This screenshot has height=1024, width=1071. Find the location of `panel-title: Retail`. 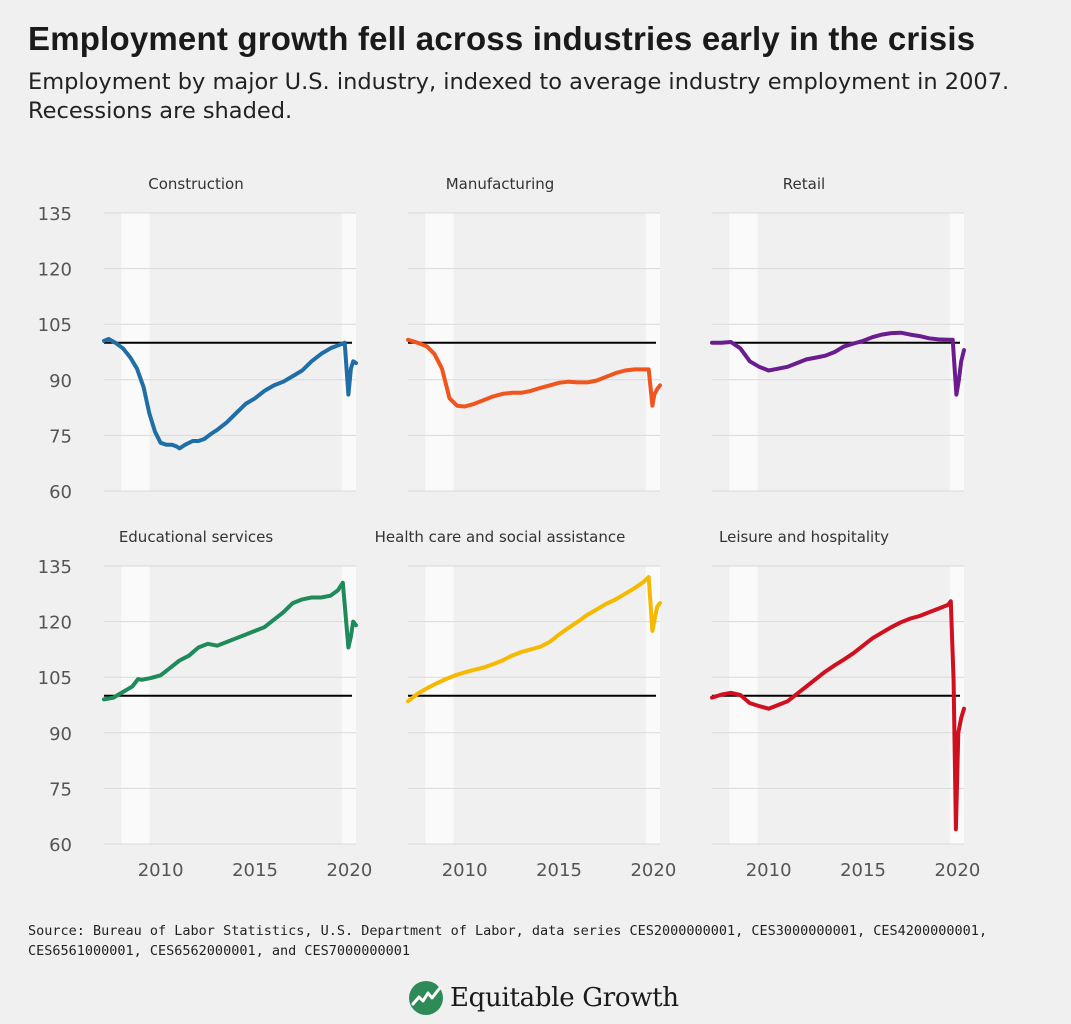

panel-title: Retail is located at coordinates (804, 184).